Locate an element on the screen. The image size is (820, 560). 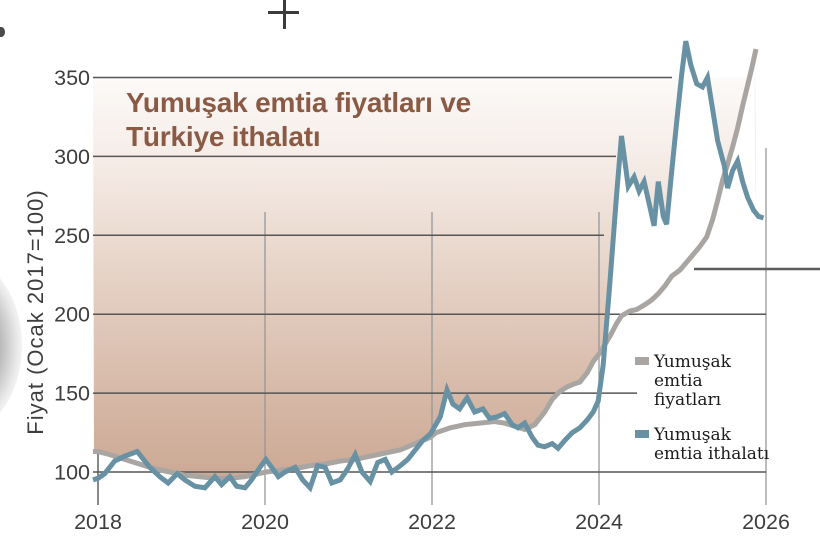
left-edge-mark is located at coordinates (2, 32).